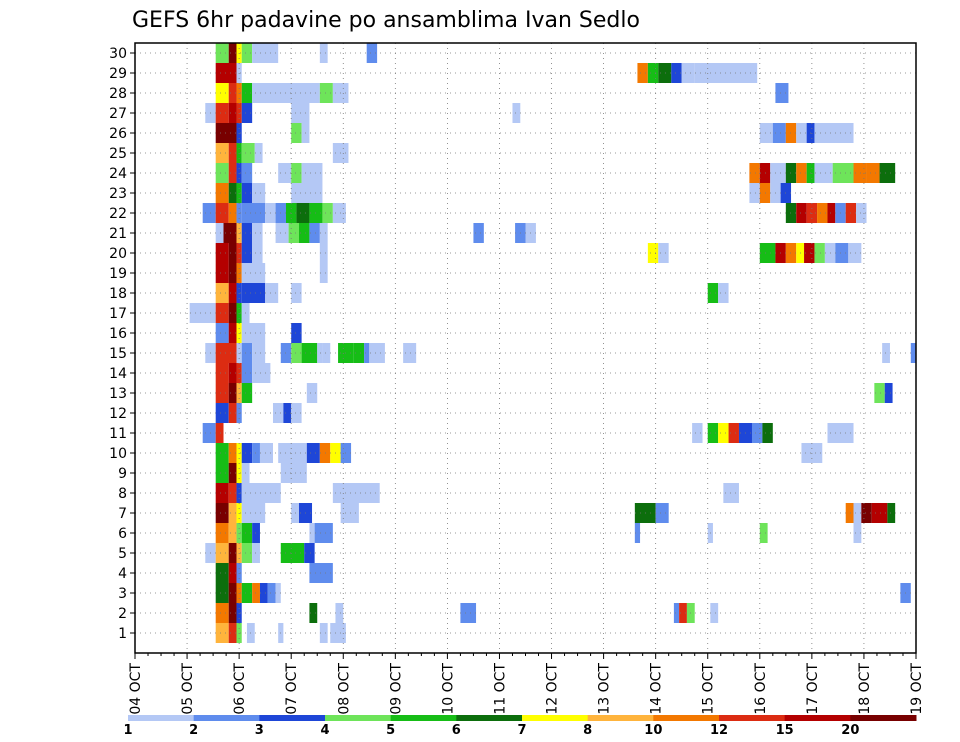 This screenshot has height=742, width=960. What do you see at coordinates (448, 689) in the screenshot?
I see `x-tick-label: 10 OCT` at bounding box center [448, 689].